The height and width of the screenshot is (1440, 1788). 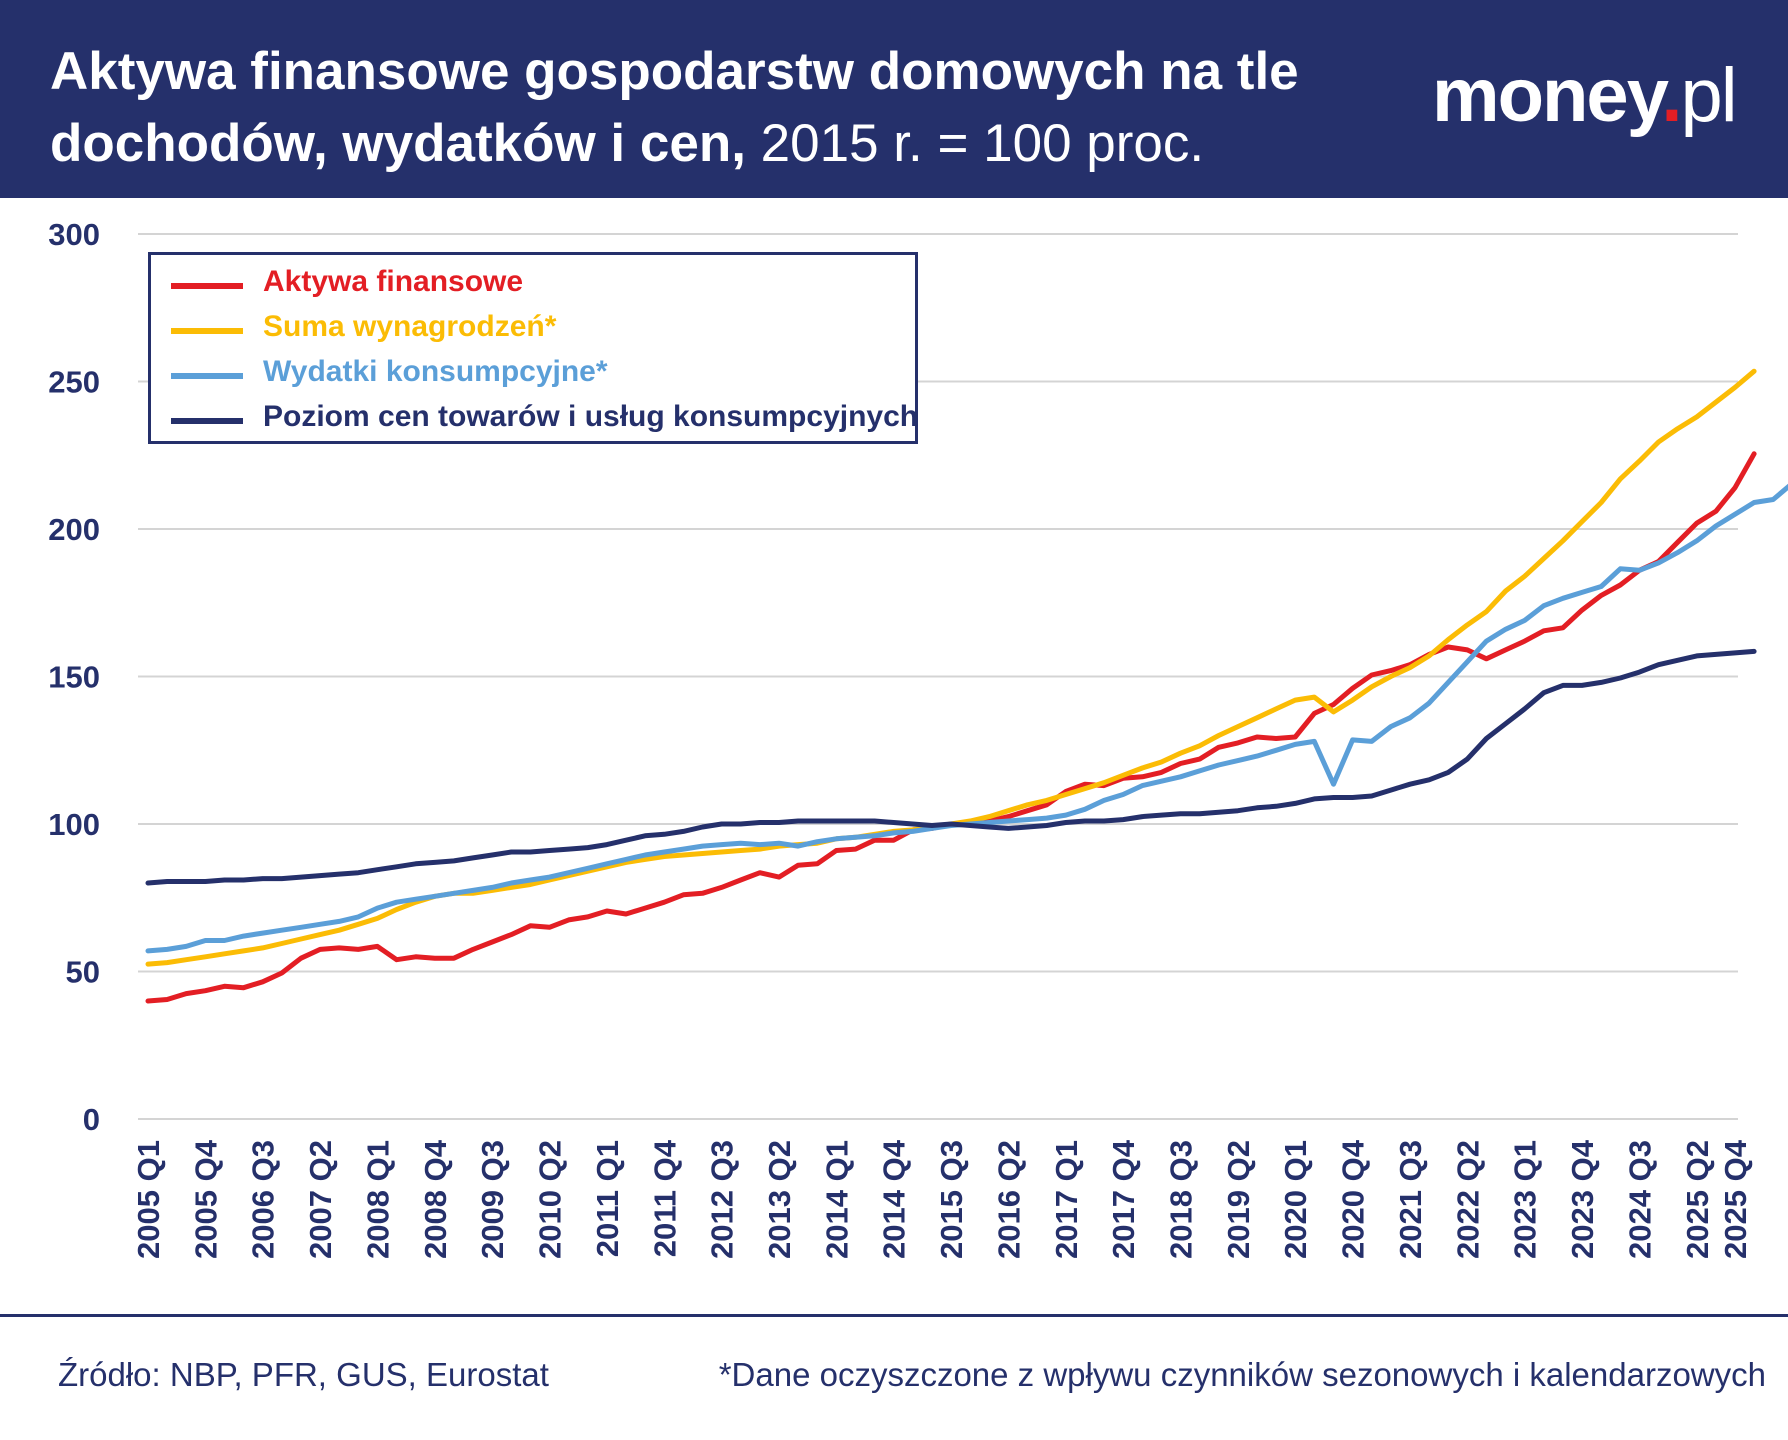 I want to click on logo-main: money, so click(x=1547, y=95).